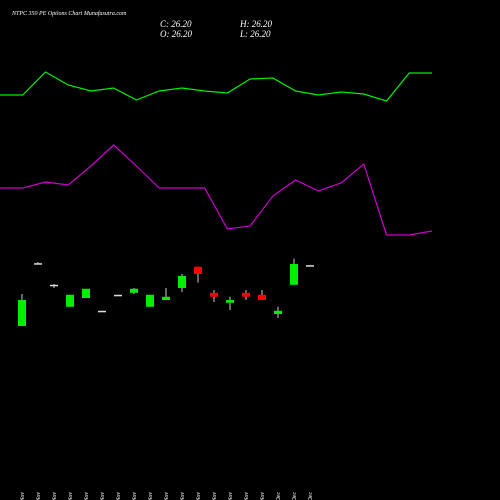 The height and width of the screenshot is (500, 500). What do you see at coordinates (215, 496) in the screenshot?
I see `x-tick-label: 25 Nov` at bounding box center [215, 496].